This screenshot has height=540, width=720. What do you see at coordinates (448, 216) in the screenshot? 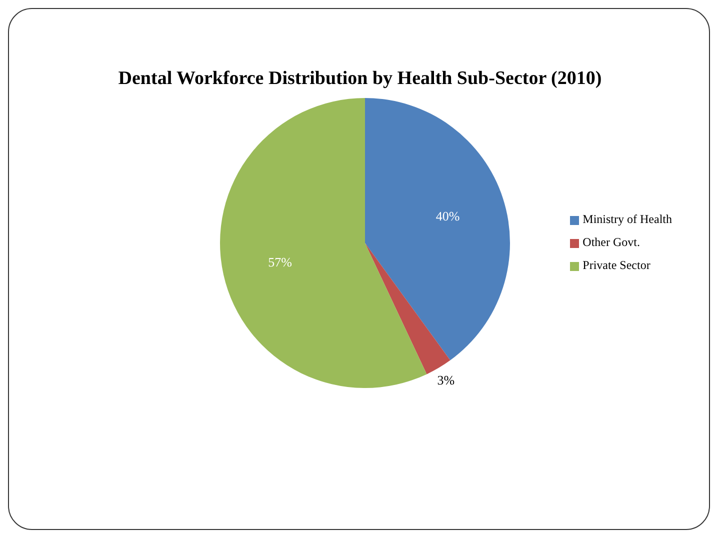
I see `data-label: 40%` at bounding box center [448, 216].